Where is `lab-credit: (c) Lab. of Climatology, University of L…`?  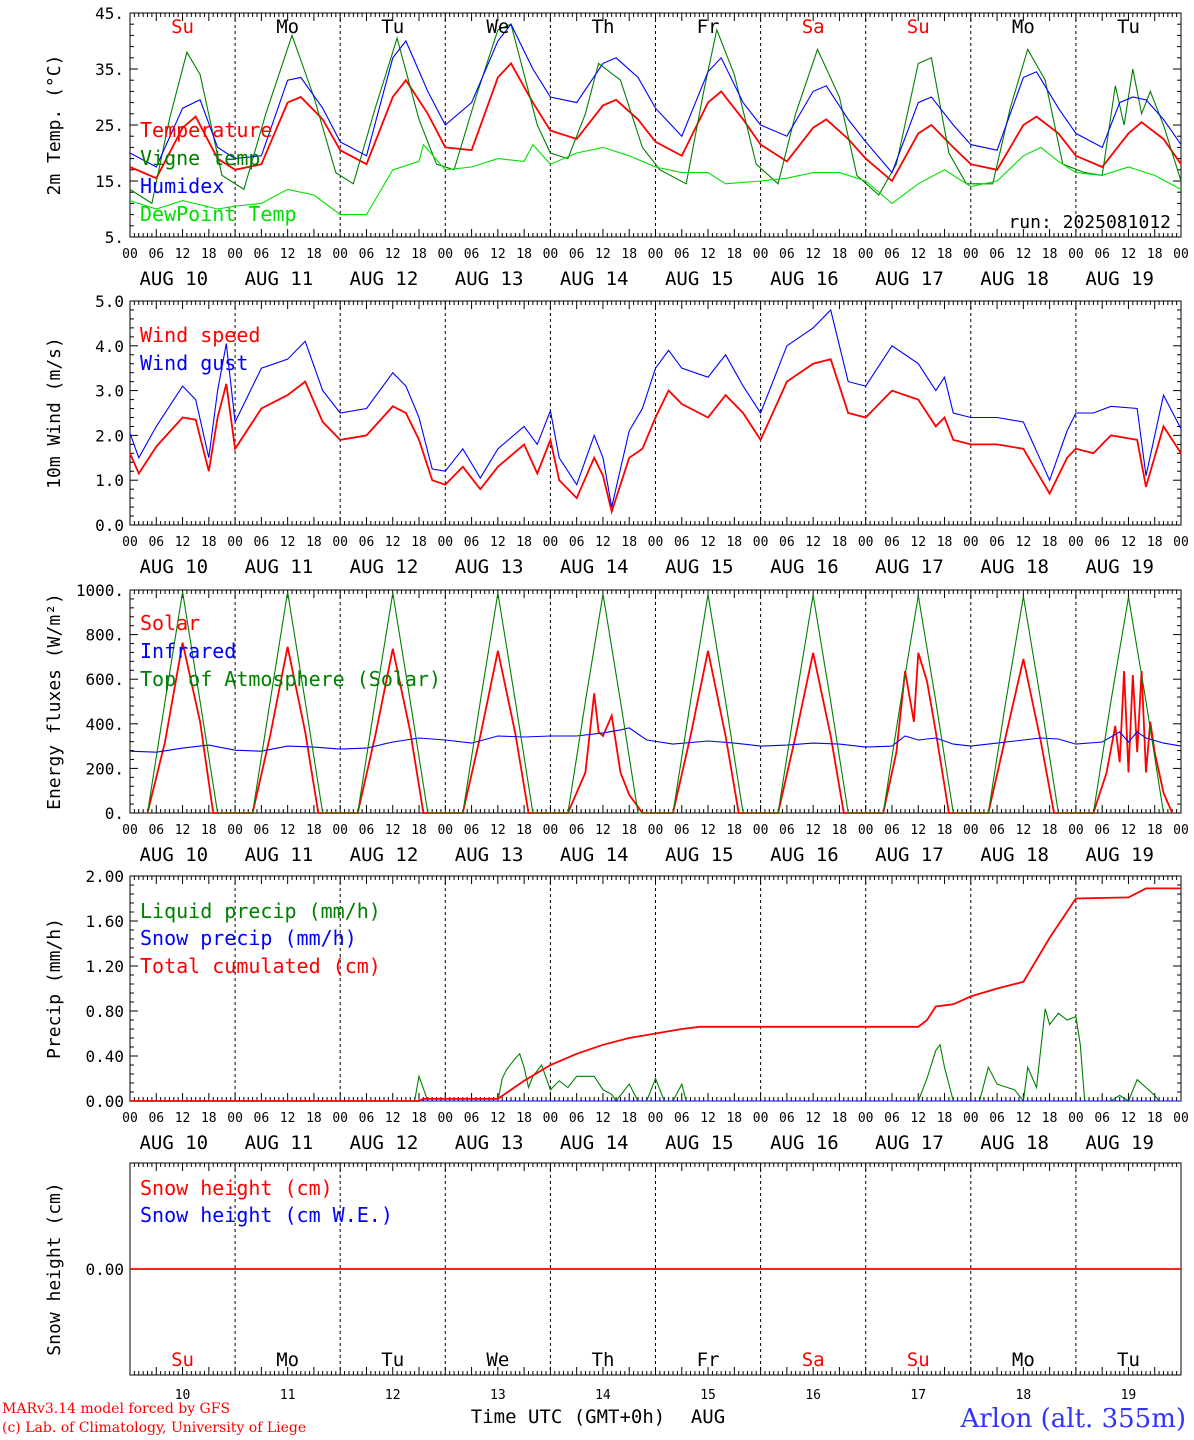
lab-credit: (c) Lab. of Climatology, University of L… is located at coordinates (154, 1428).